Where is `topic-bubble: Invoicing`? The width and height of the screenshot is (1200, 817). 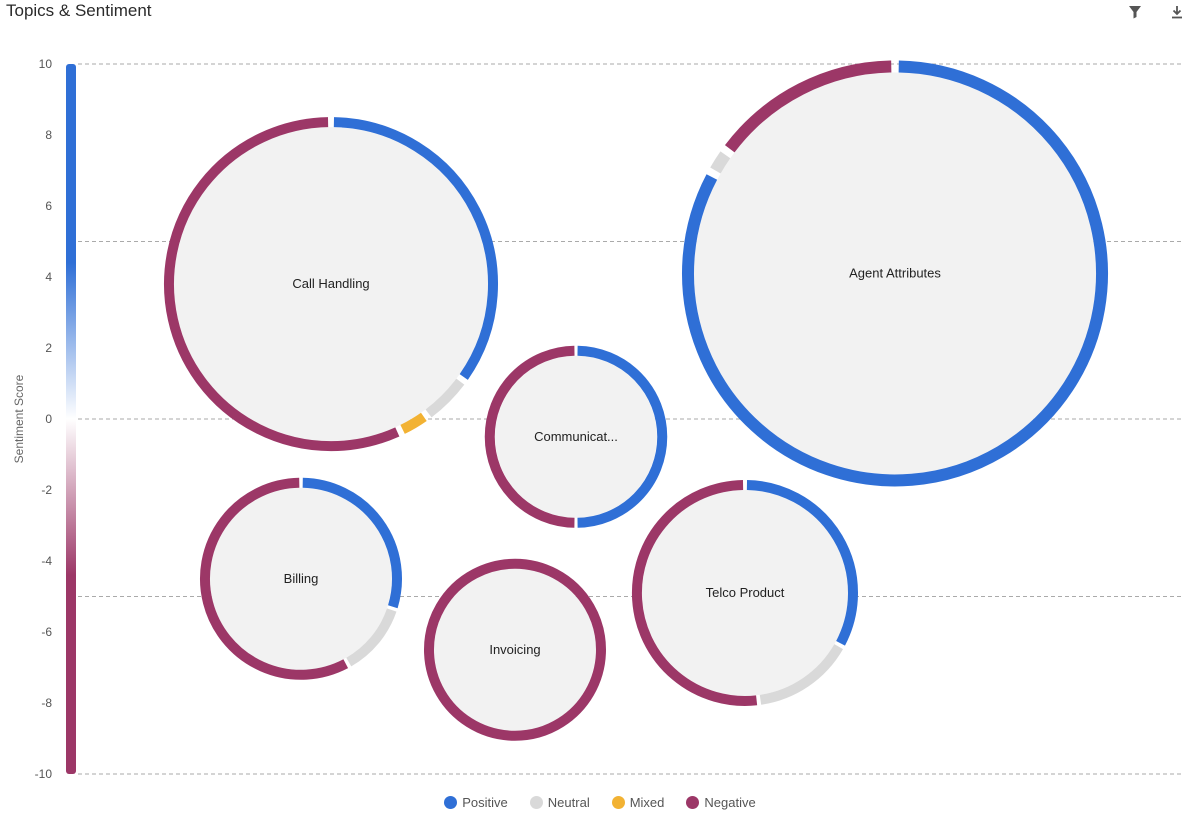
topic-bubble: Invoicing is located at coordinates (515, 649).